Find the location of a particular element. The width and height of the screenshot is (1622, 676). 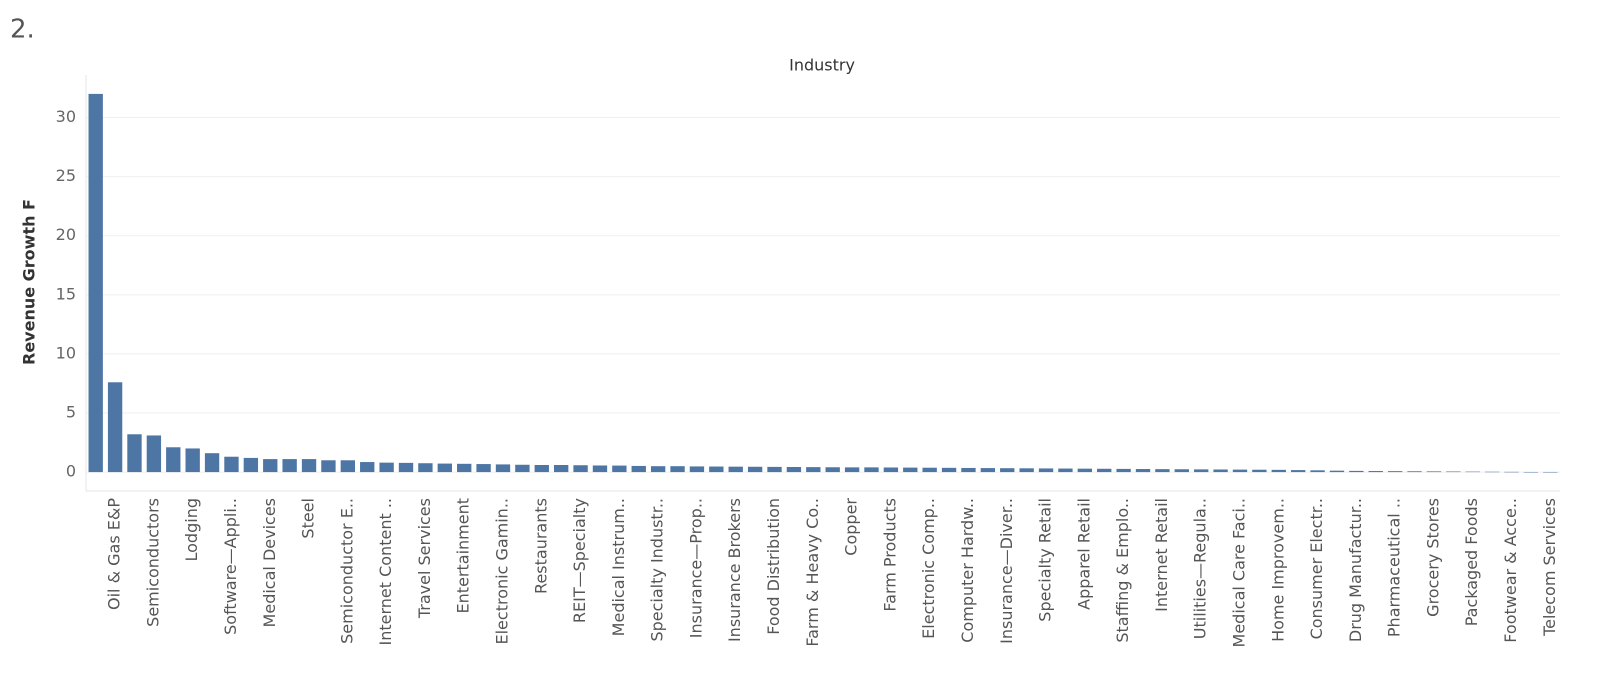

x-tick-label: Insurance Brokers is located at coordinates (734, 570).